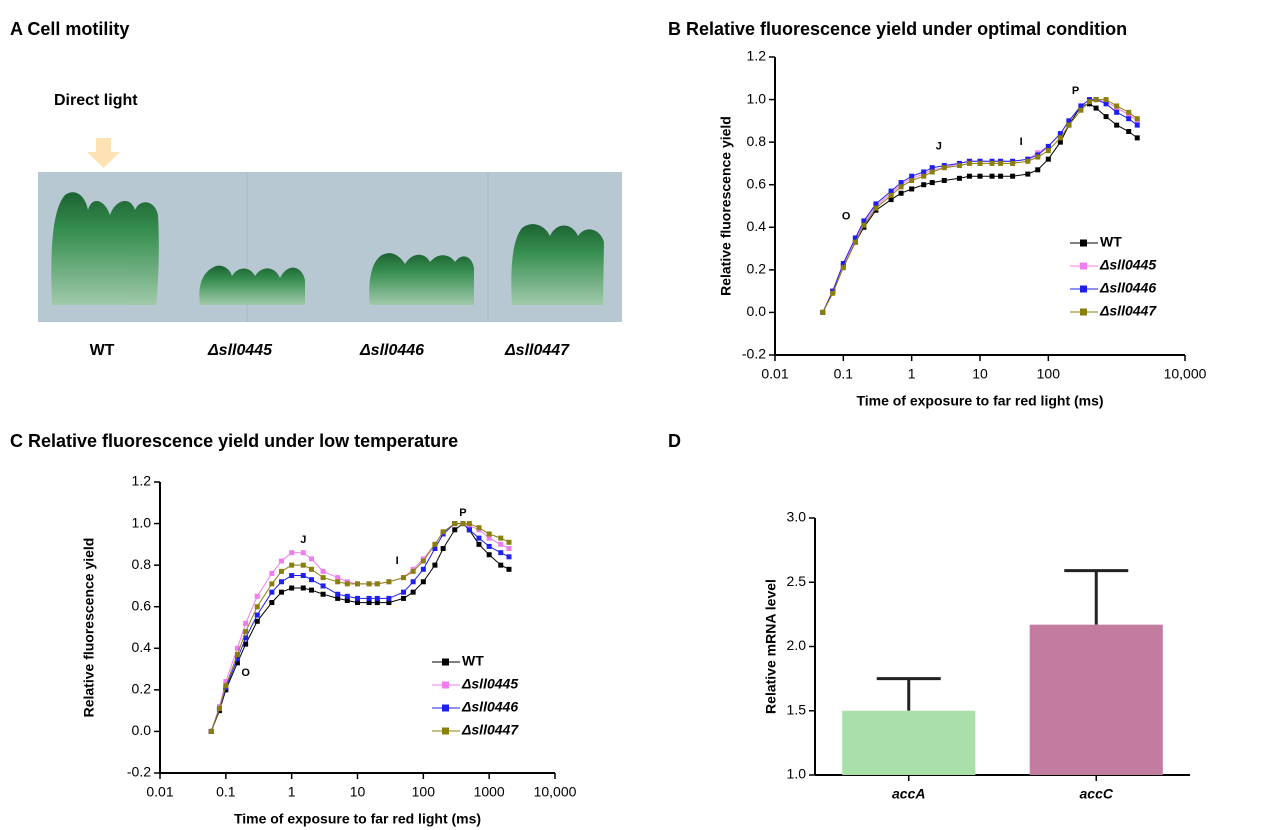 This screenshot has width=1282, height=830. Describe the element at coordinates (980, 374) in the screenshot. I see `x-tick-label: 10` at that location.